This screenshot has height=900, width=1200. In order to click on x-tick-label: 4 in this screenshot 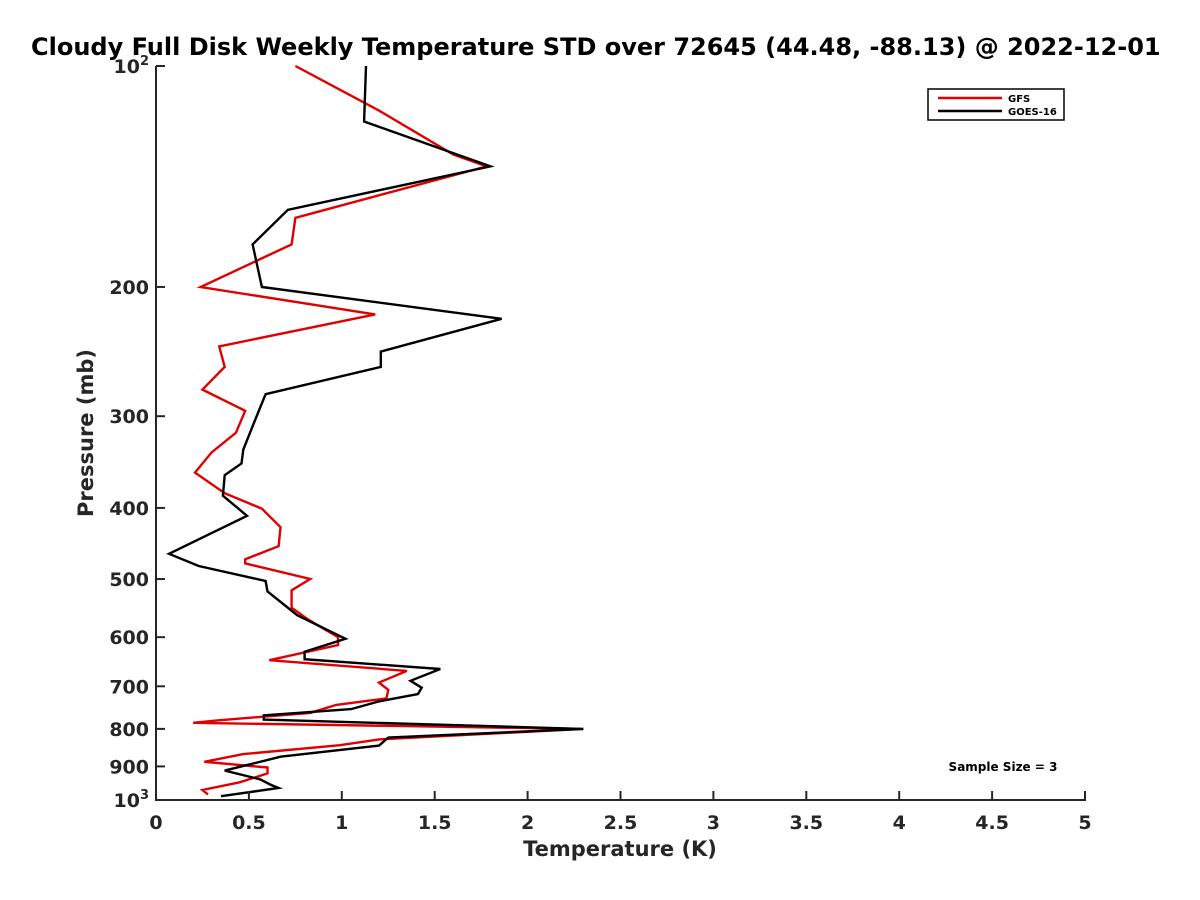, I will do `click(899, 823)`.